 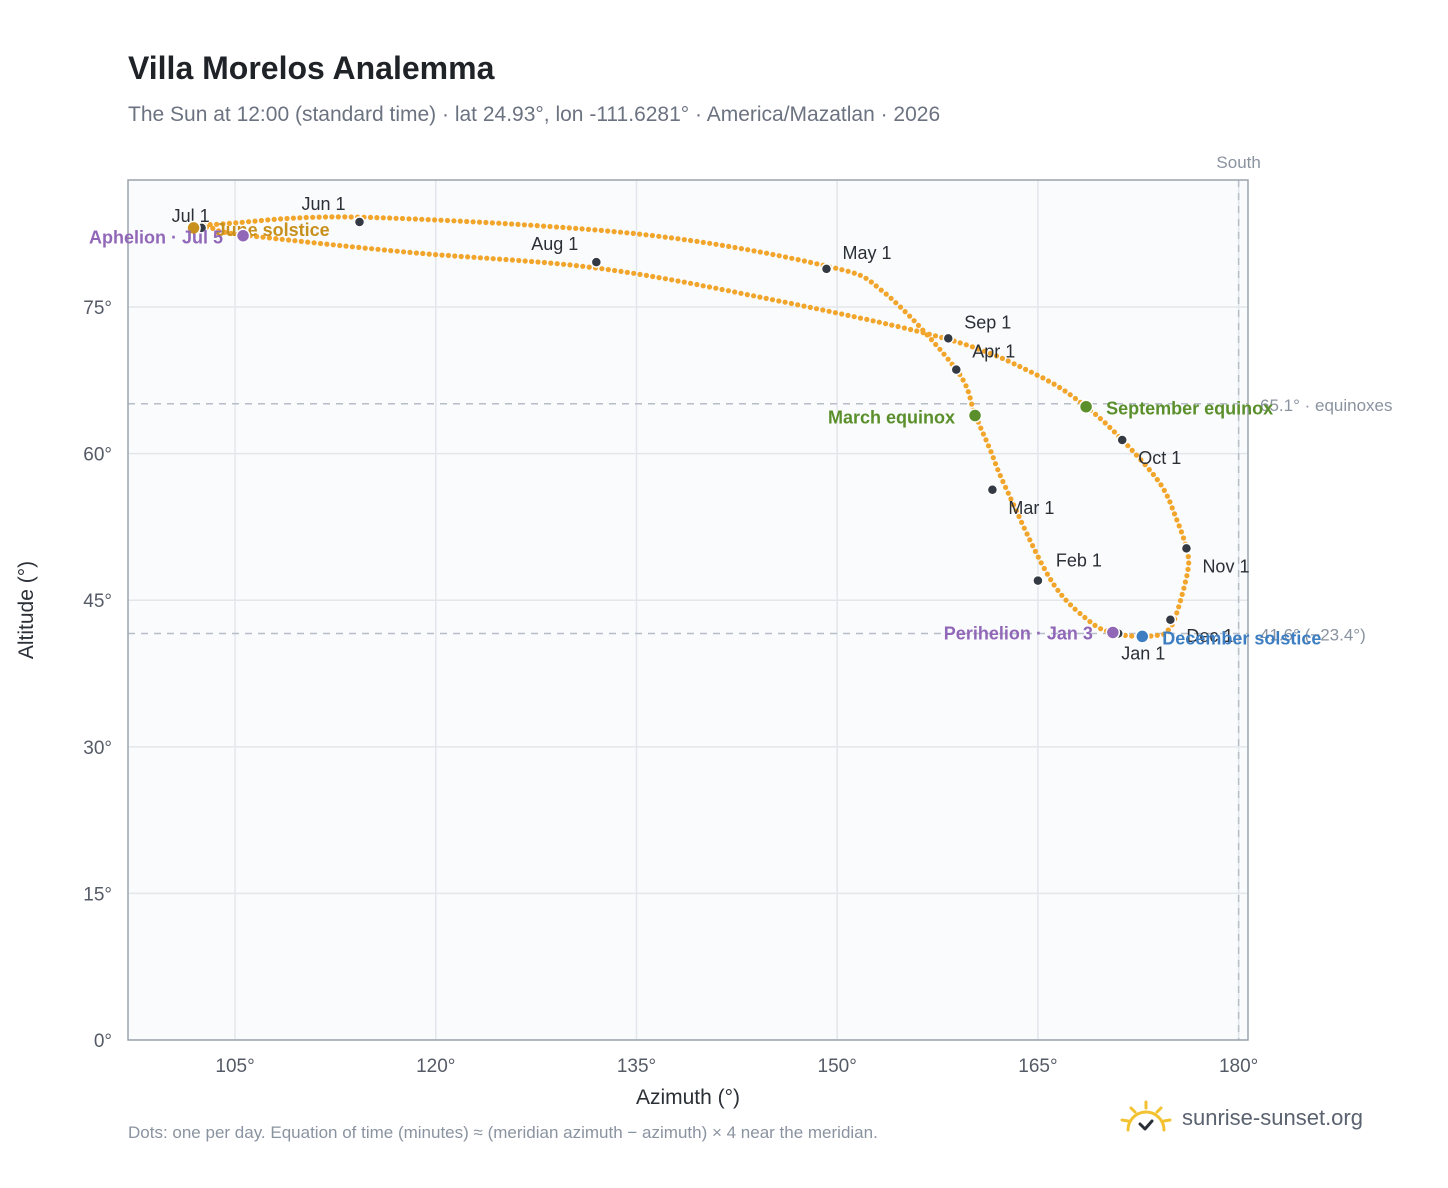 I want to click on y-tick-label: 0°, so click(x=103, y=1041).